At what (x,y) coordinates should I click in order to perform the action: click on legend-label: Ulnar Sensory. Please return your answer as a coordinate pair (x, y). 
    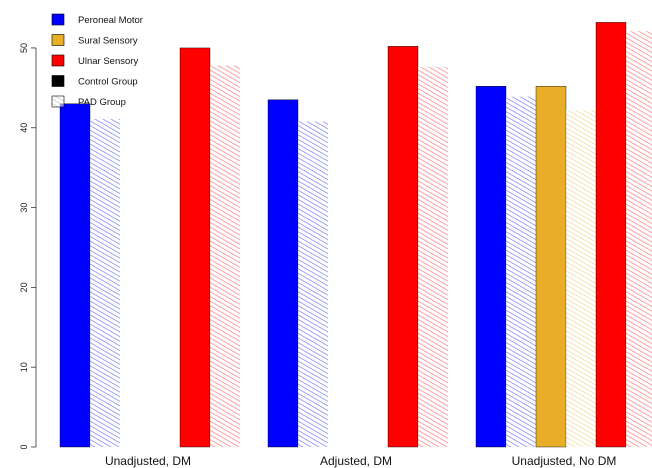
    Looking at the image, I should click on (108, 61).